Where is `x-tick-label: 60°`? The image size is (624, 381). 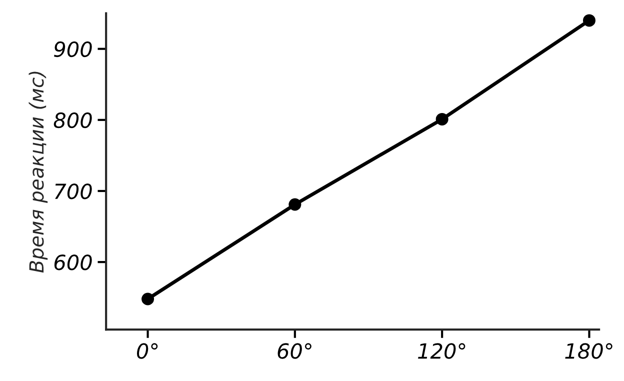 x-tick-label: 60° is located at coordinates (295, 351).